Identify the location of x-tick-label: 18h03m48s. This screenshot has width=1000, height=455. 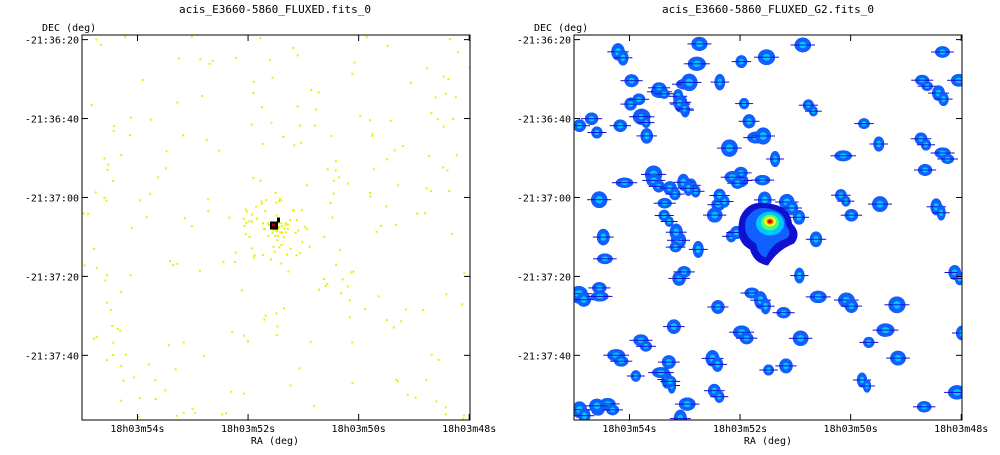
(469, 429).